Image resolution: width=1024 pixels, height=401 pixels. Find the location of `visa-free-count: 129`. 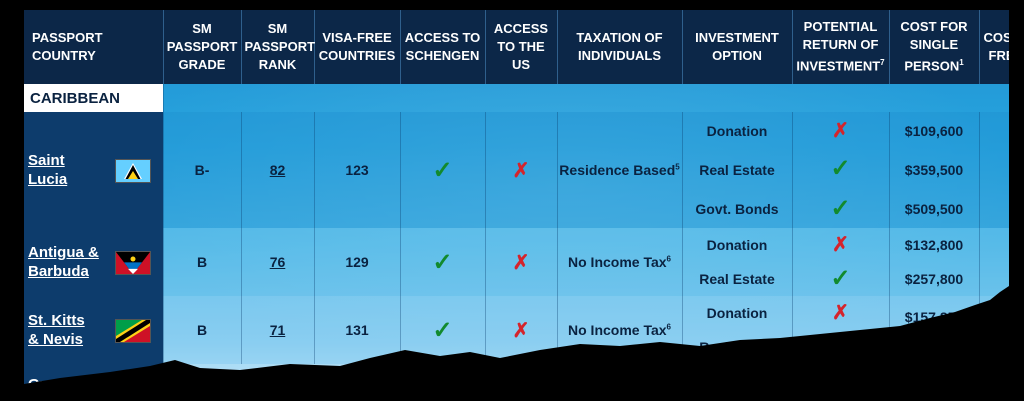

visa-free-count: 129 is located at coordinates (357, 262).